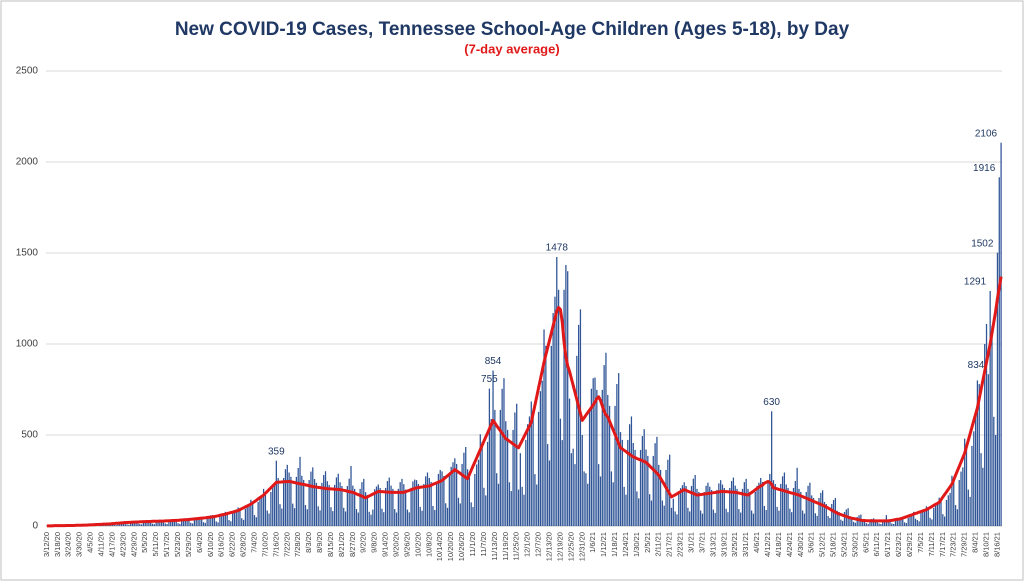 The width and height of the screenshot is (1024, 581). I want to click on x-tick-label: 5/30/21, so click(854, 544).